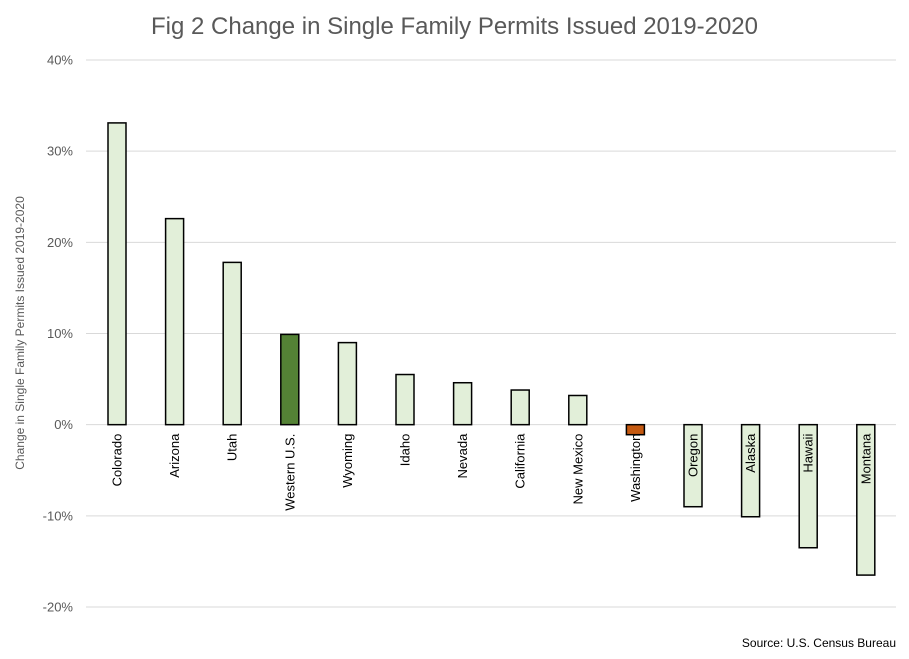 The width and height of the screenshot is (909, 659). What do you see at coordinates (520, 461) in the screenshot?
I see `category-label: California` at bounding box center [520, 461].